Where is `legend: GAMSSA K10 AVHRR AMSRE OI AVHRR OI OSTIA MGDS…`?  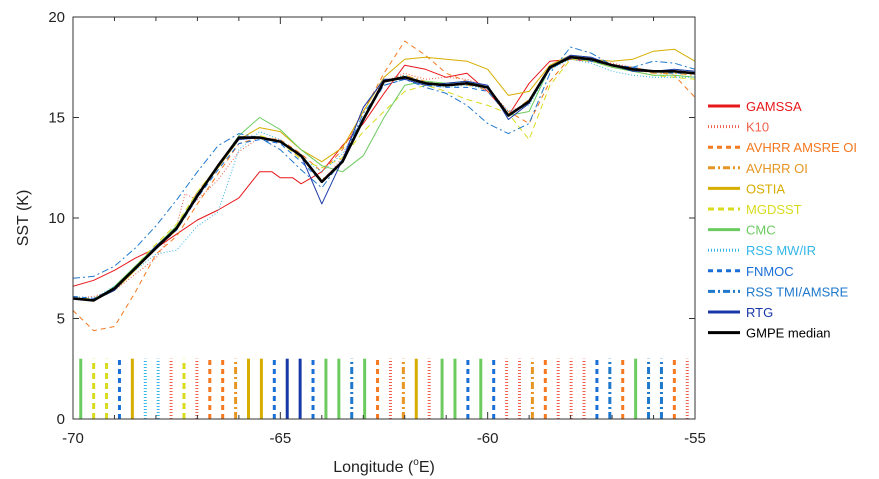
legend: GAMSSA K10 AVHRR AMSRE OI AVHRR OI OSTIA MGDS… is located at coordinates (782, 220).